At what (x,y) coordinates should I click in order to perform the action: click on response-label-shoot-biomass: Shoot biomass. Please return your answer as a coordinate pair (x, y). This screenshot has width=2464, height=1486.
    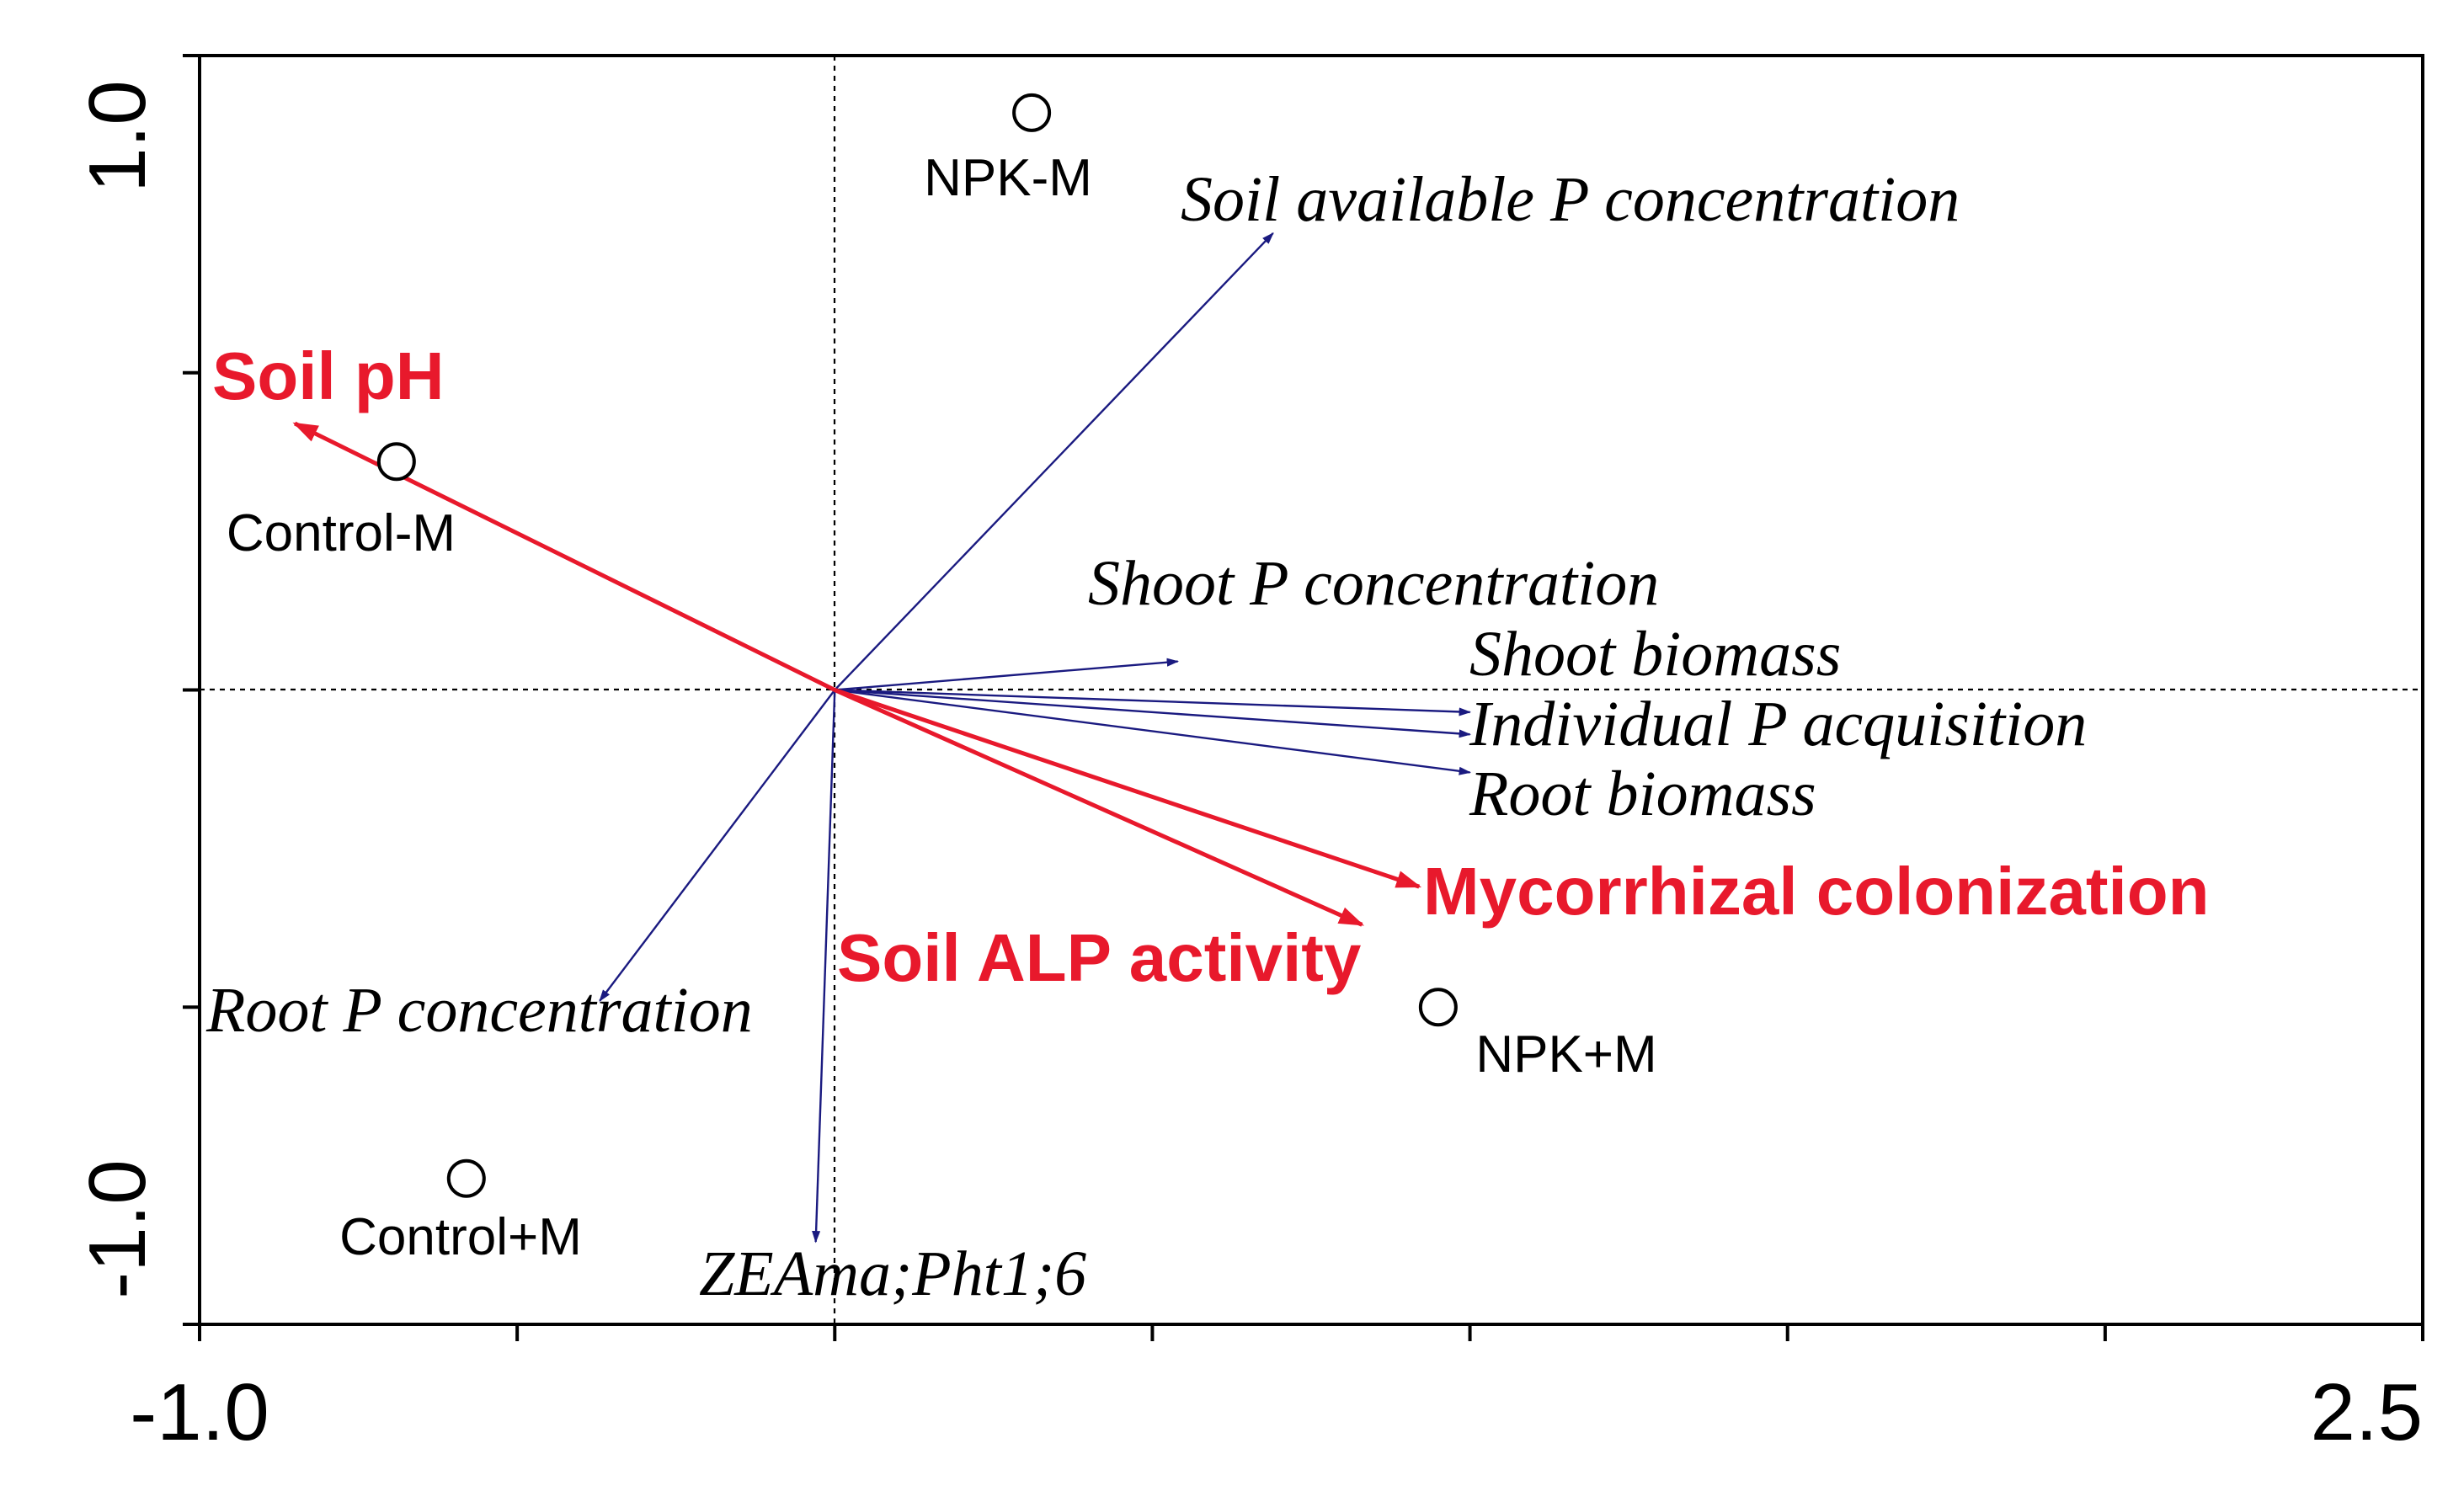
    Looking at the image, I should click on (1655, 655).